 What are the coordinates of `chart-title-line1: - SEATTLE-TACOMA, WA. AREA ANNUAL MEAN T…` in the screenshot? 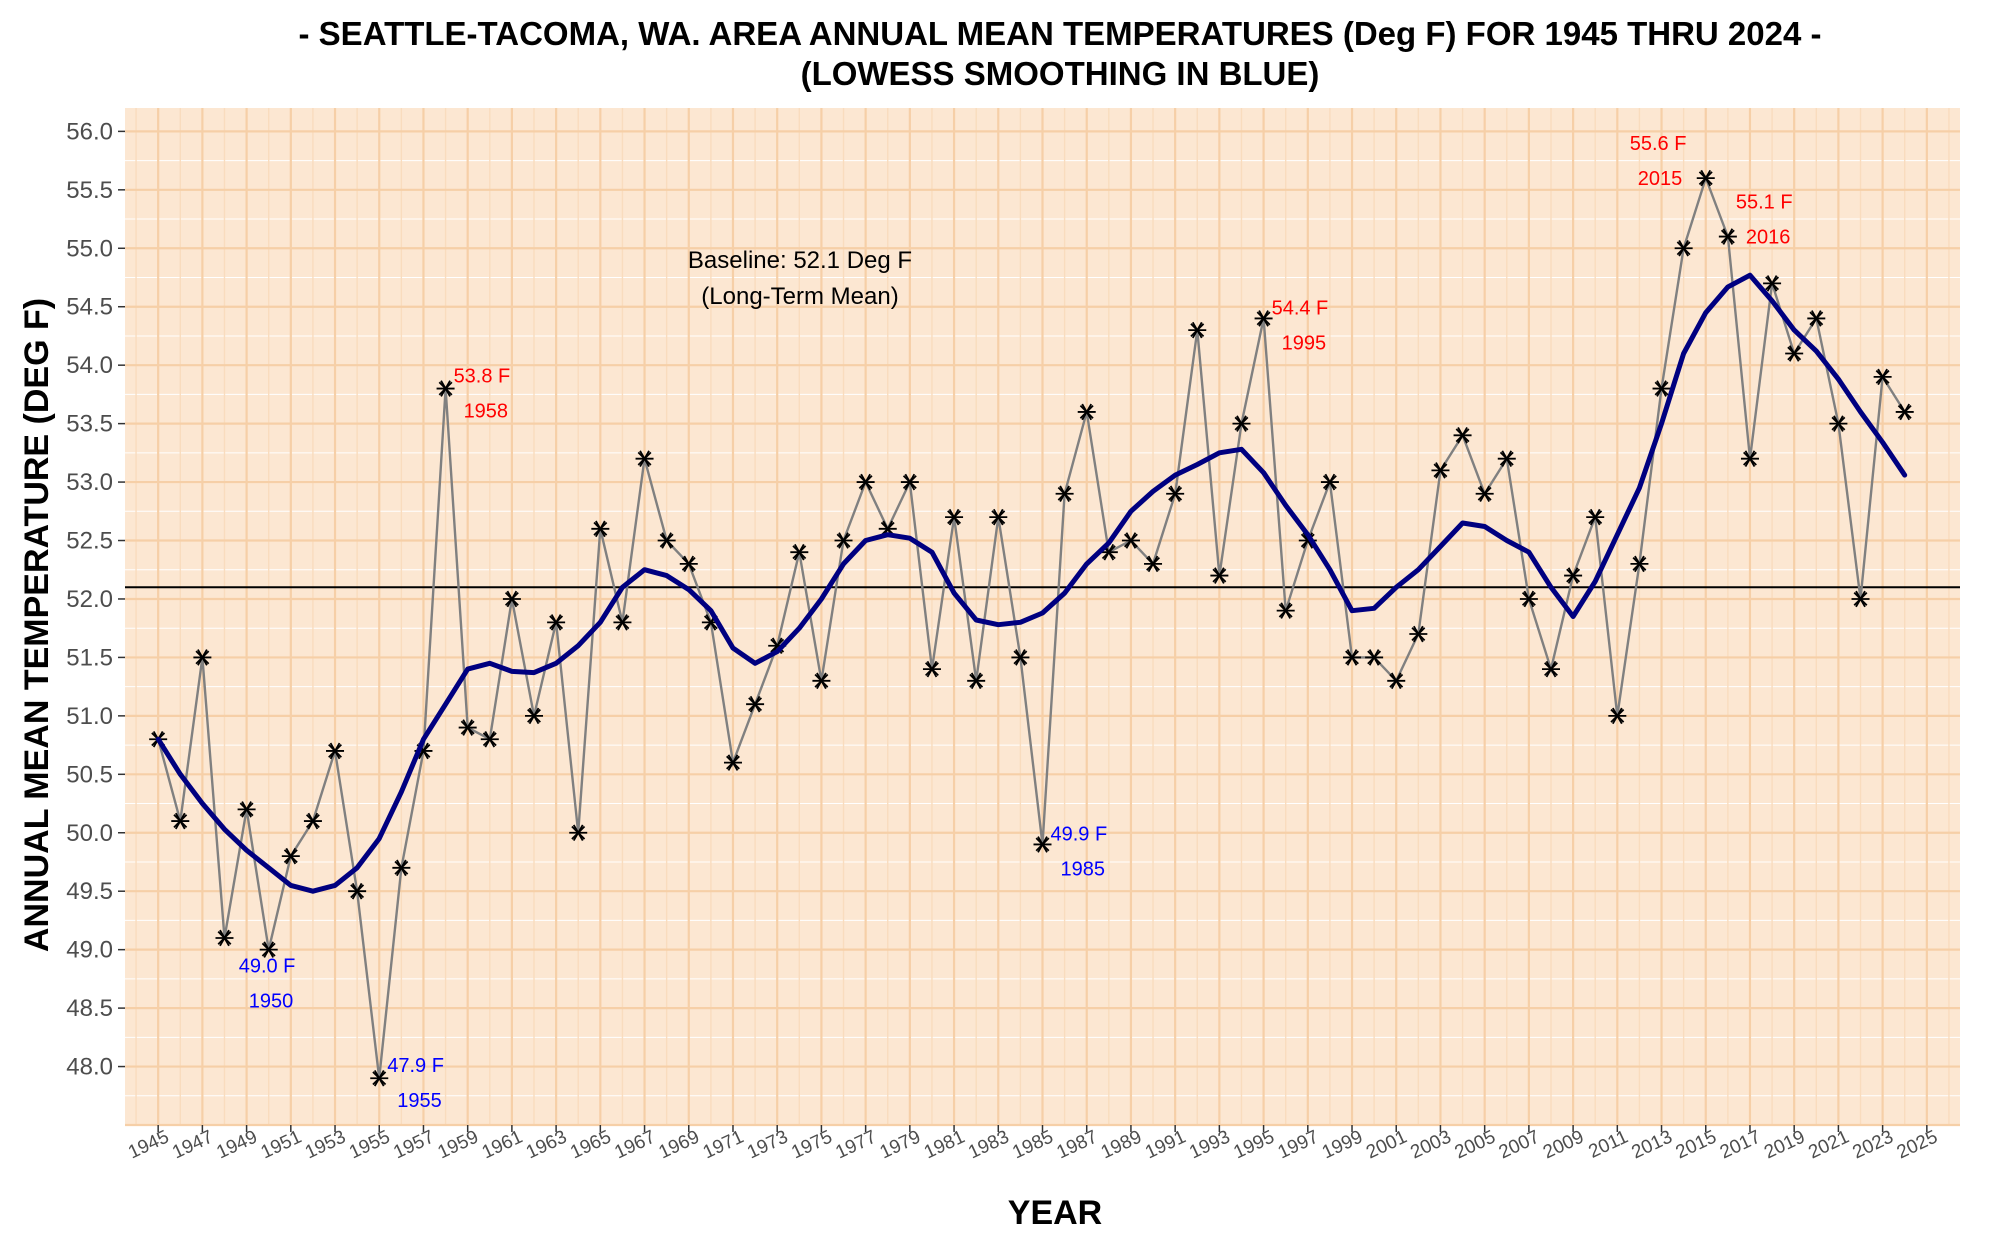 It's located at (1060, 33).